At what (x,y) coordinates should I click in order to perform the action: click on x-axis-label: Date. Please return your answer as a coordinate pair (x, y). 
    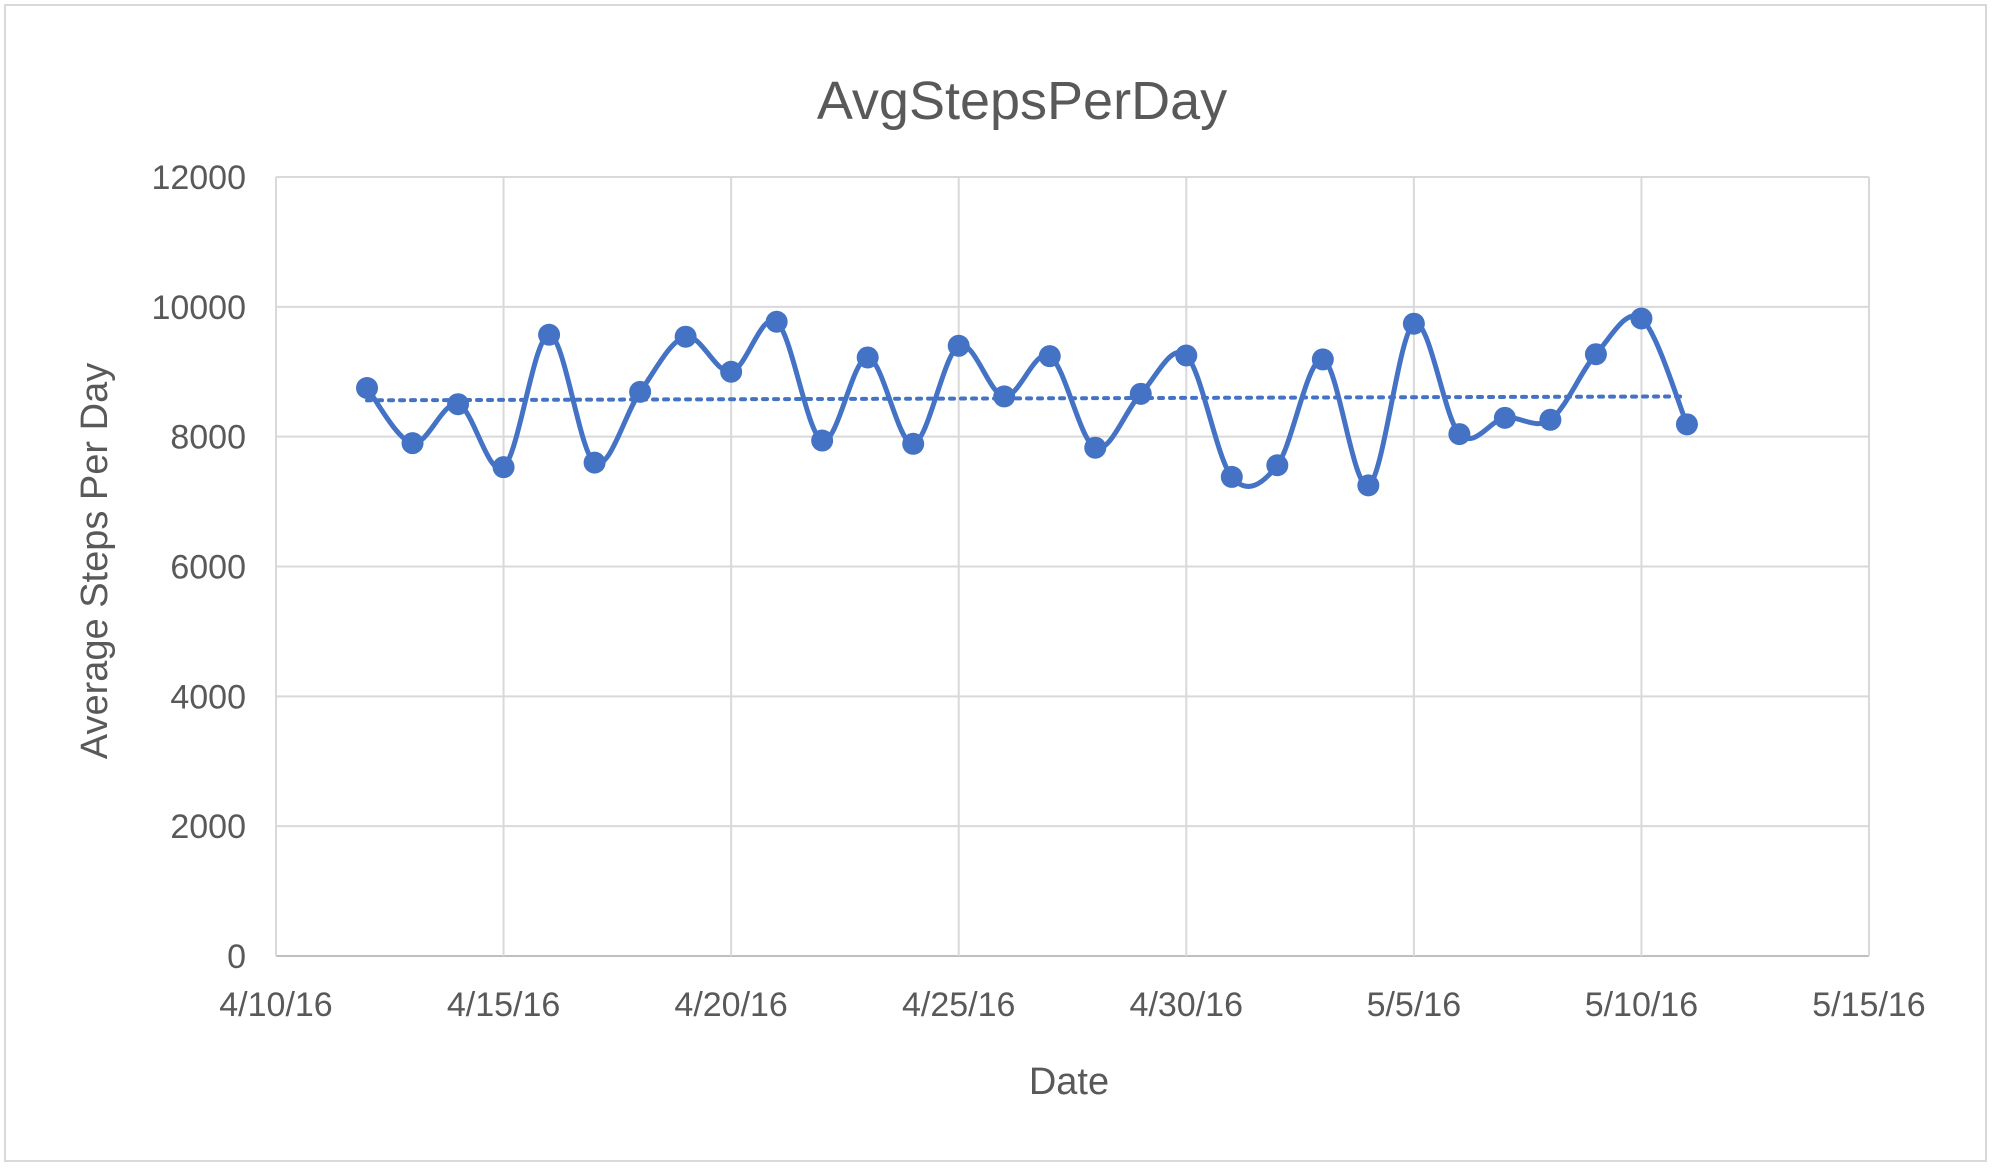
    Looking at the image, I should click on (1069, 1082).